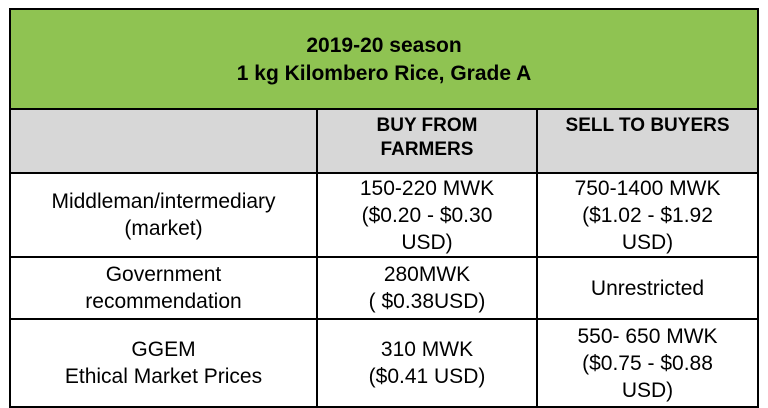 Image resolution: width=768 pixels, height=408 pixels. Describe the element at coordinates (163, 363) in the screenshot. I see `row-label: GGEM Ethical Market Prices` at that location.